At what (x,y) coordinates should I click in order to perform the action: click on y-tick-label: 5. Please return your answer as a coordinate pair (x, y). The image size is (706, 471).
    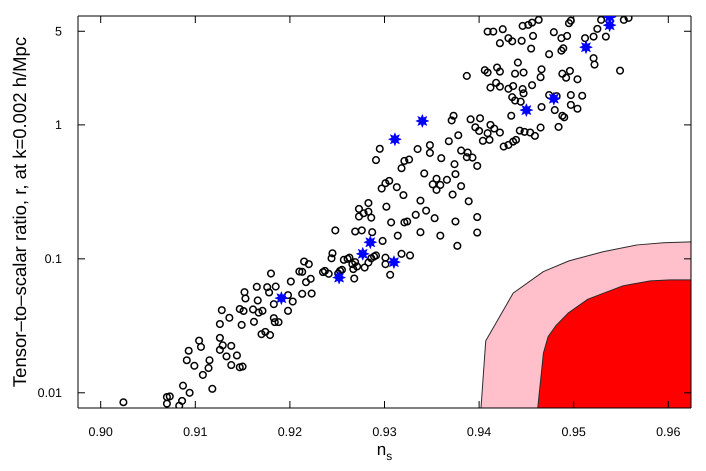
    Looking at the image, I should click on (58, 31).